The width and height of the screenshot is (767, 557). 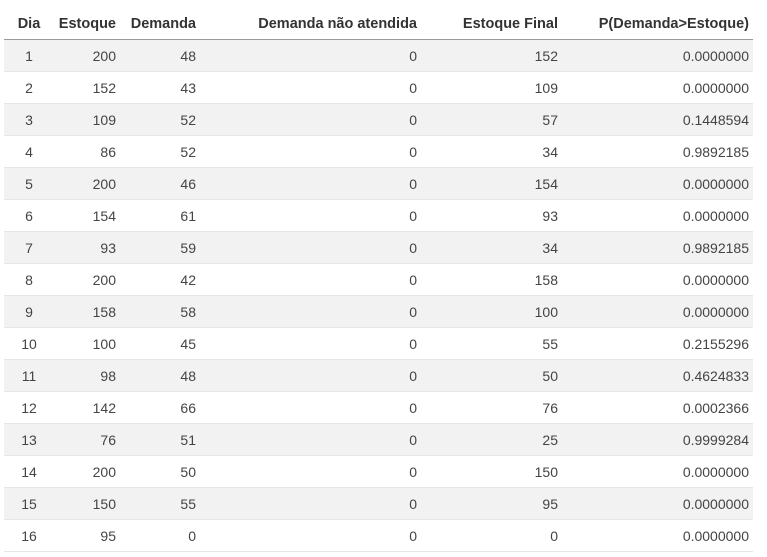 What do you see at coordinates (160, 471) in the screenshot?
I see `cell-demanda: 50` at bounding box center [160, 471].